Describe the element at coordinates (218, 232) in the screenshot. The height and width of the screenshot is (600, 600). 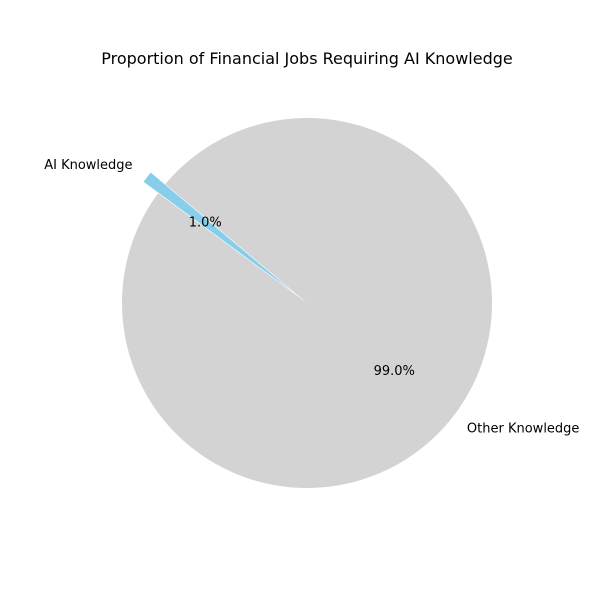
I see `pie-slice-ai-knowledge` at that location.